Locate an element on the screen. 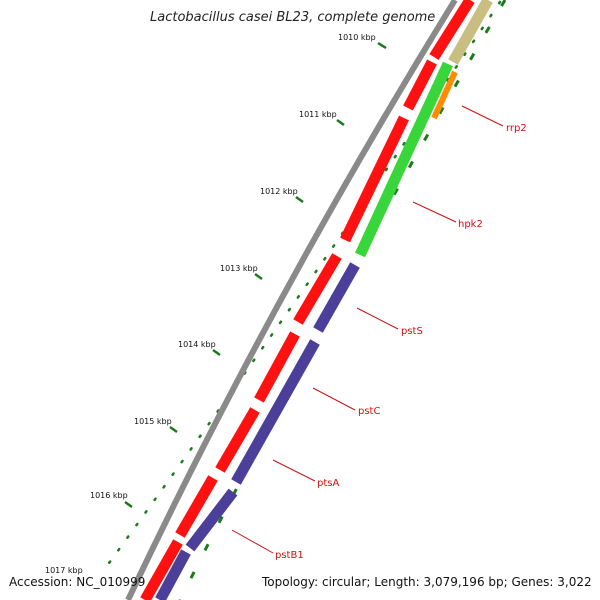 The image size is (600, 600). green-gene-feature is located at coordinates (404, 159).